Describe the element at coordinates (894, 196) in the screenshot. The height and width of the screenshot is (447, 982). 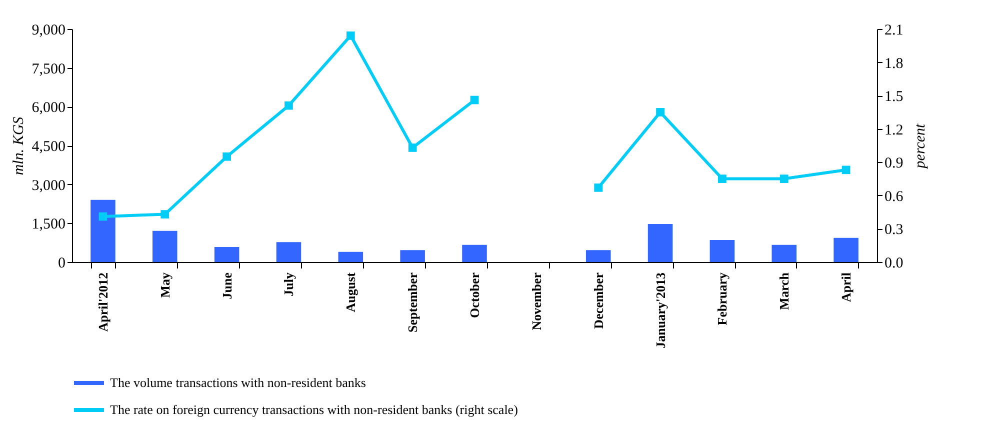
I see `y2-tick-label: 0.6` at that location.